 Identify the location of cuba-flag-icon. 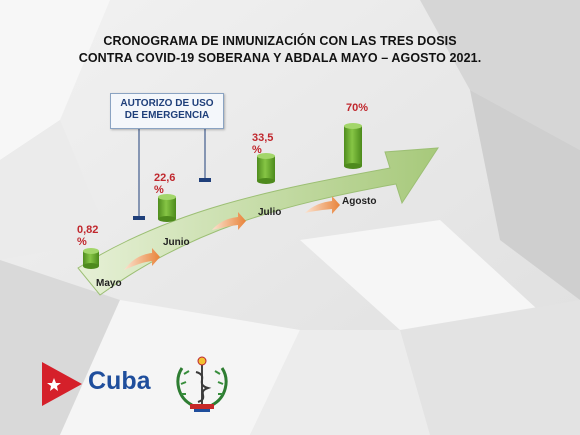
(62, 384).